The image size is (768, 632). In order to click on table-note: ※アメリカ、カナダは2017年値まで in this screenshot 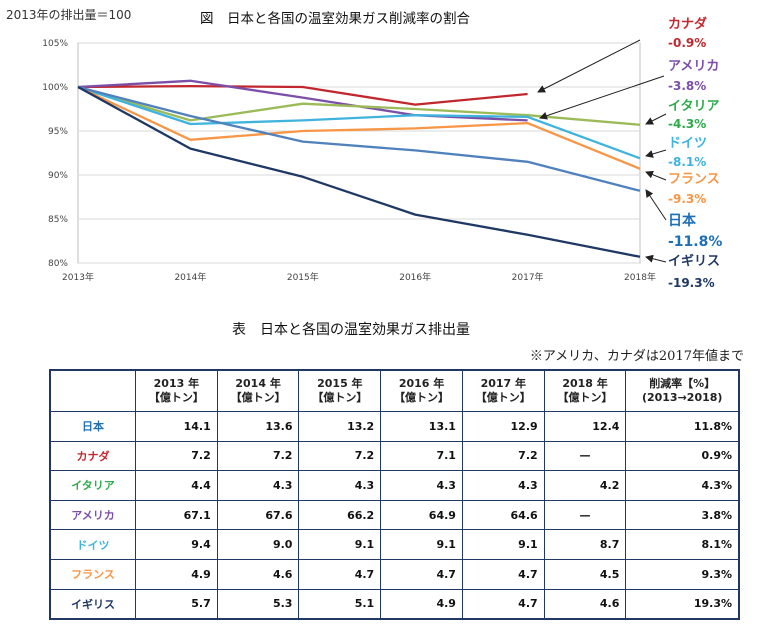, I will do `click(636, 356)`.